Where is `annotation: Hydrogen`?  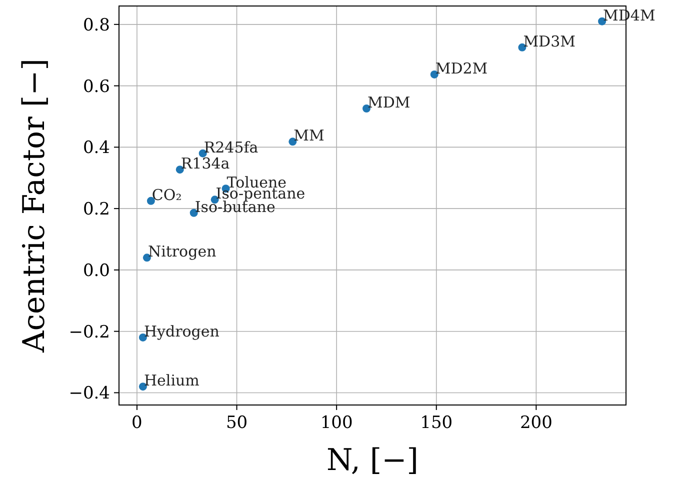
annotation: Hydrogen is located at coordinates (182, 331).